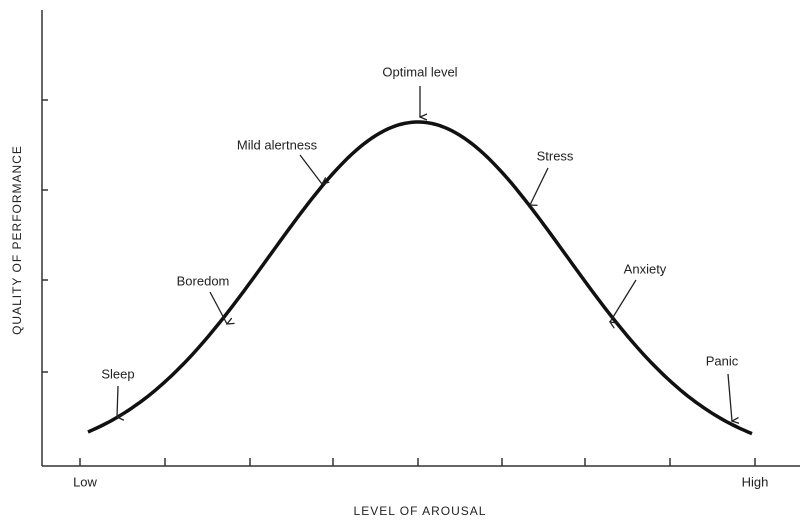 Image resolution: width=803 pixels, height=521 pixels. I want to click on x-axis-end-label: Low, so click(85, 481).